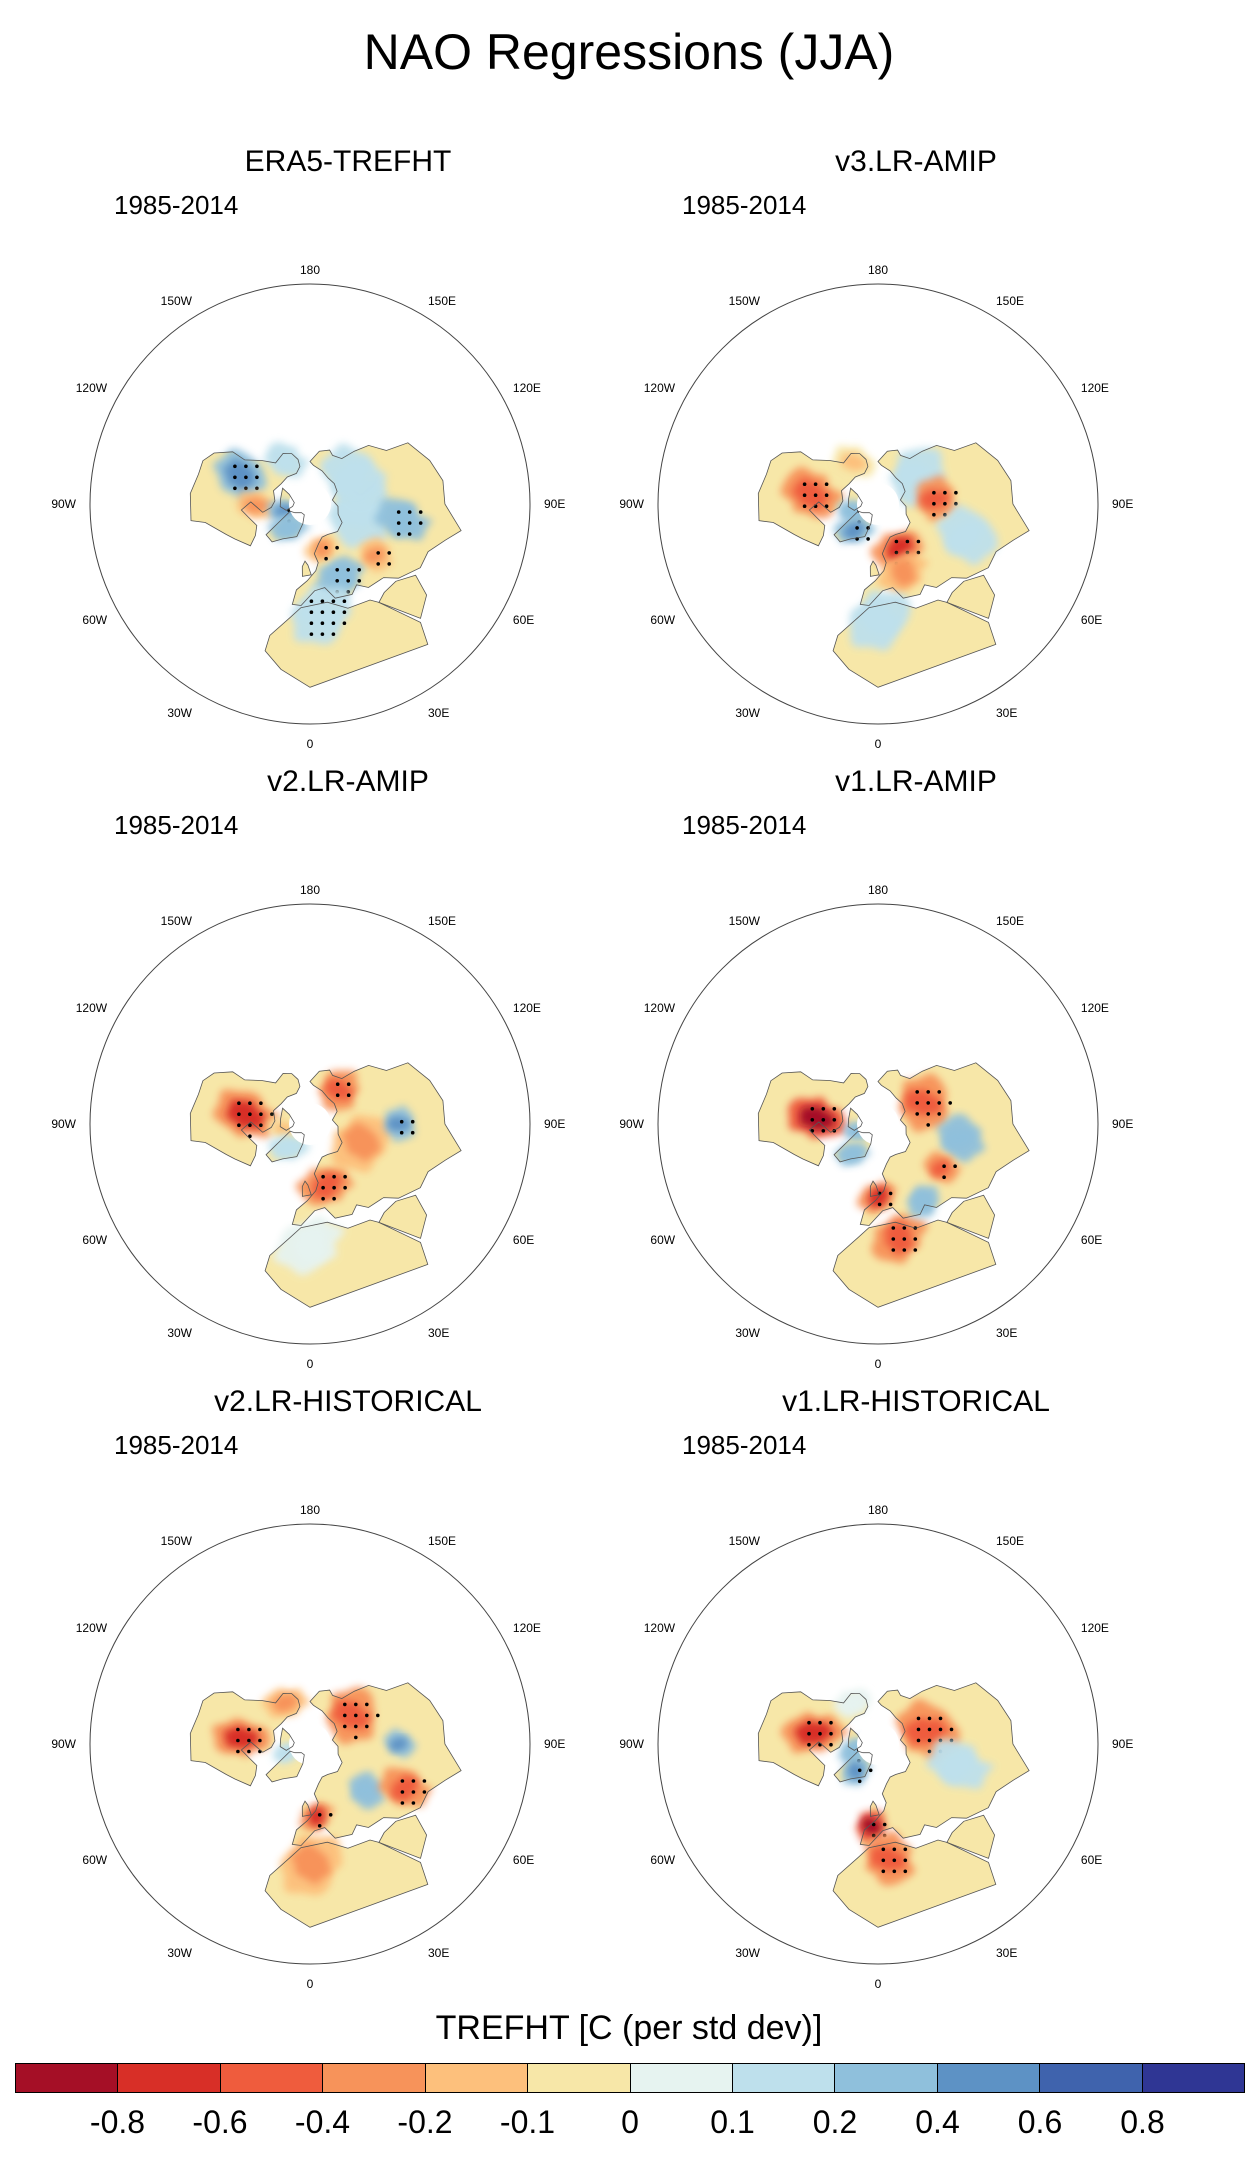 The image size is (1258, 2162). I want to click on longitude-label: 90W, so click(63, 1744).